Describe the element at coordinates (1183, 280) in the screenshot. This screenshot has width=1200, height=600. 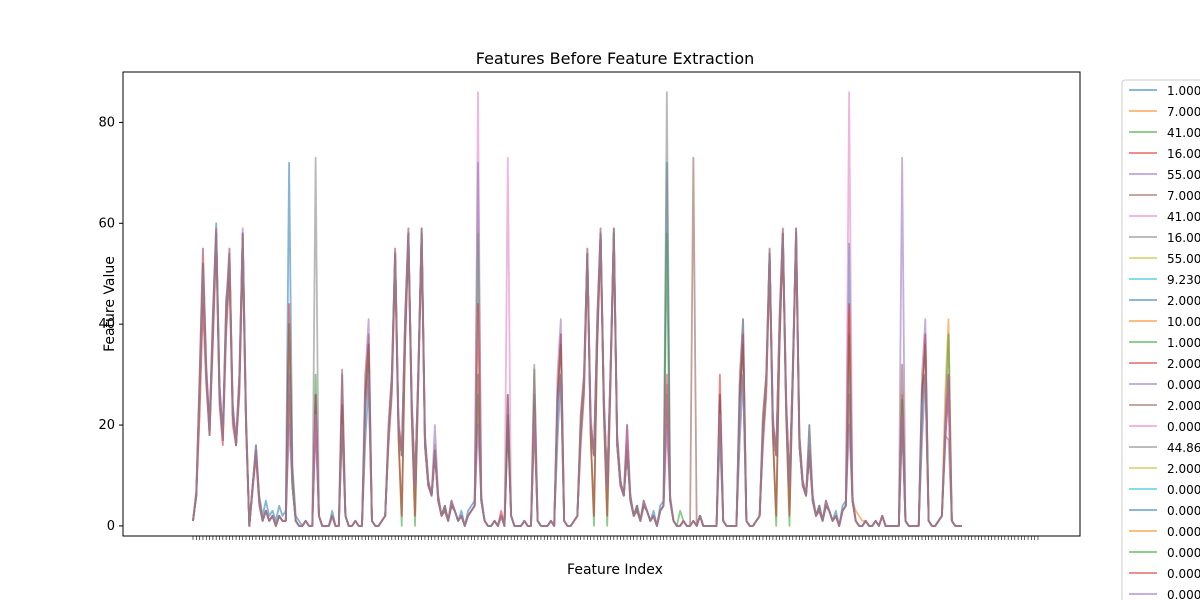
I see `legend-entry-label: 9.230` at that location.